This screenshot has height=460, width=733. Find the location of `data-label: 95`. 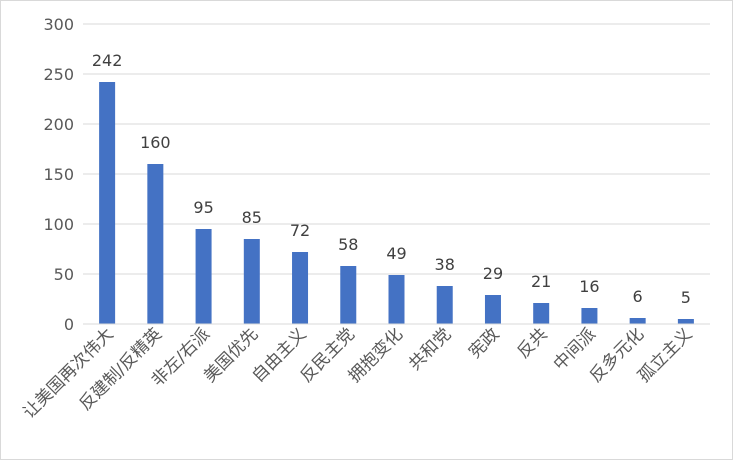

data-label: 95 is located at coordinates (203, 207).